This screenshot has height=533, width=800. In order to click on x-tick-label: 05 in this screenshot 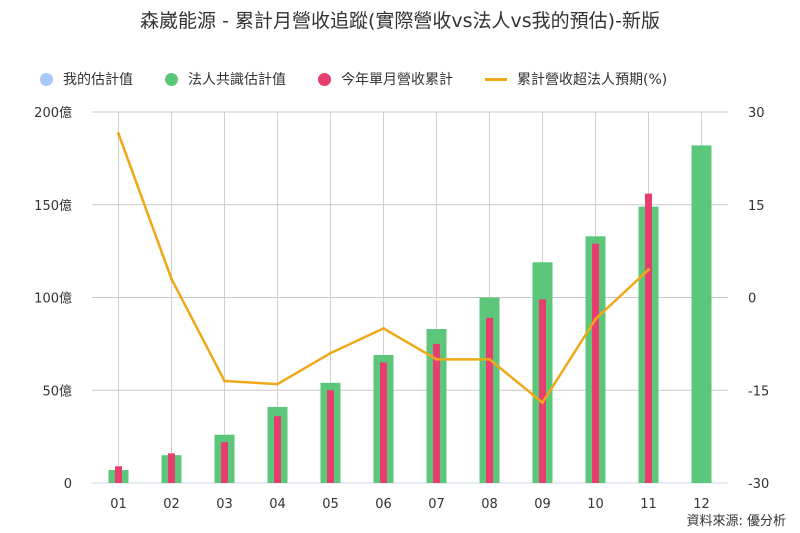, I will do `click(330, 504)`.